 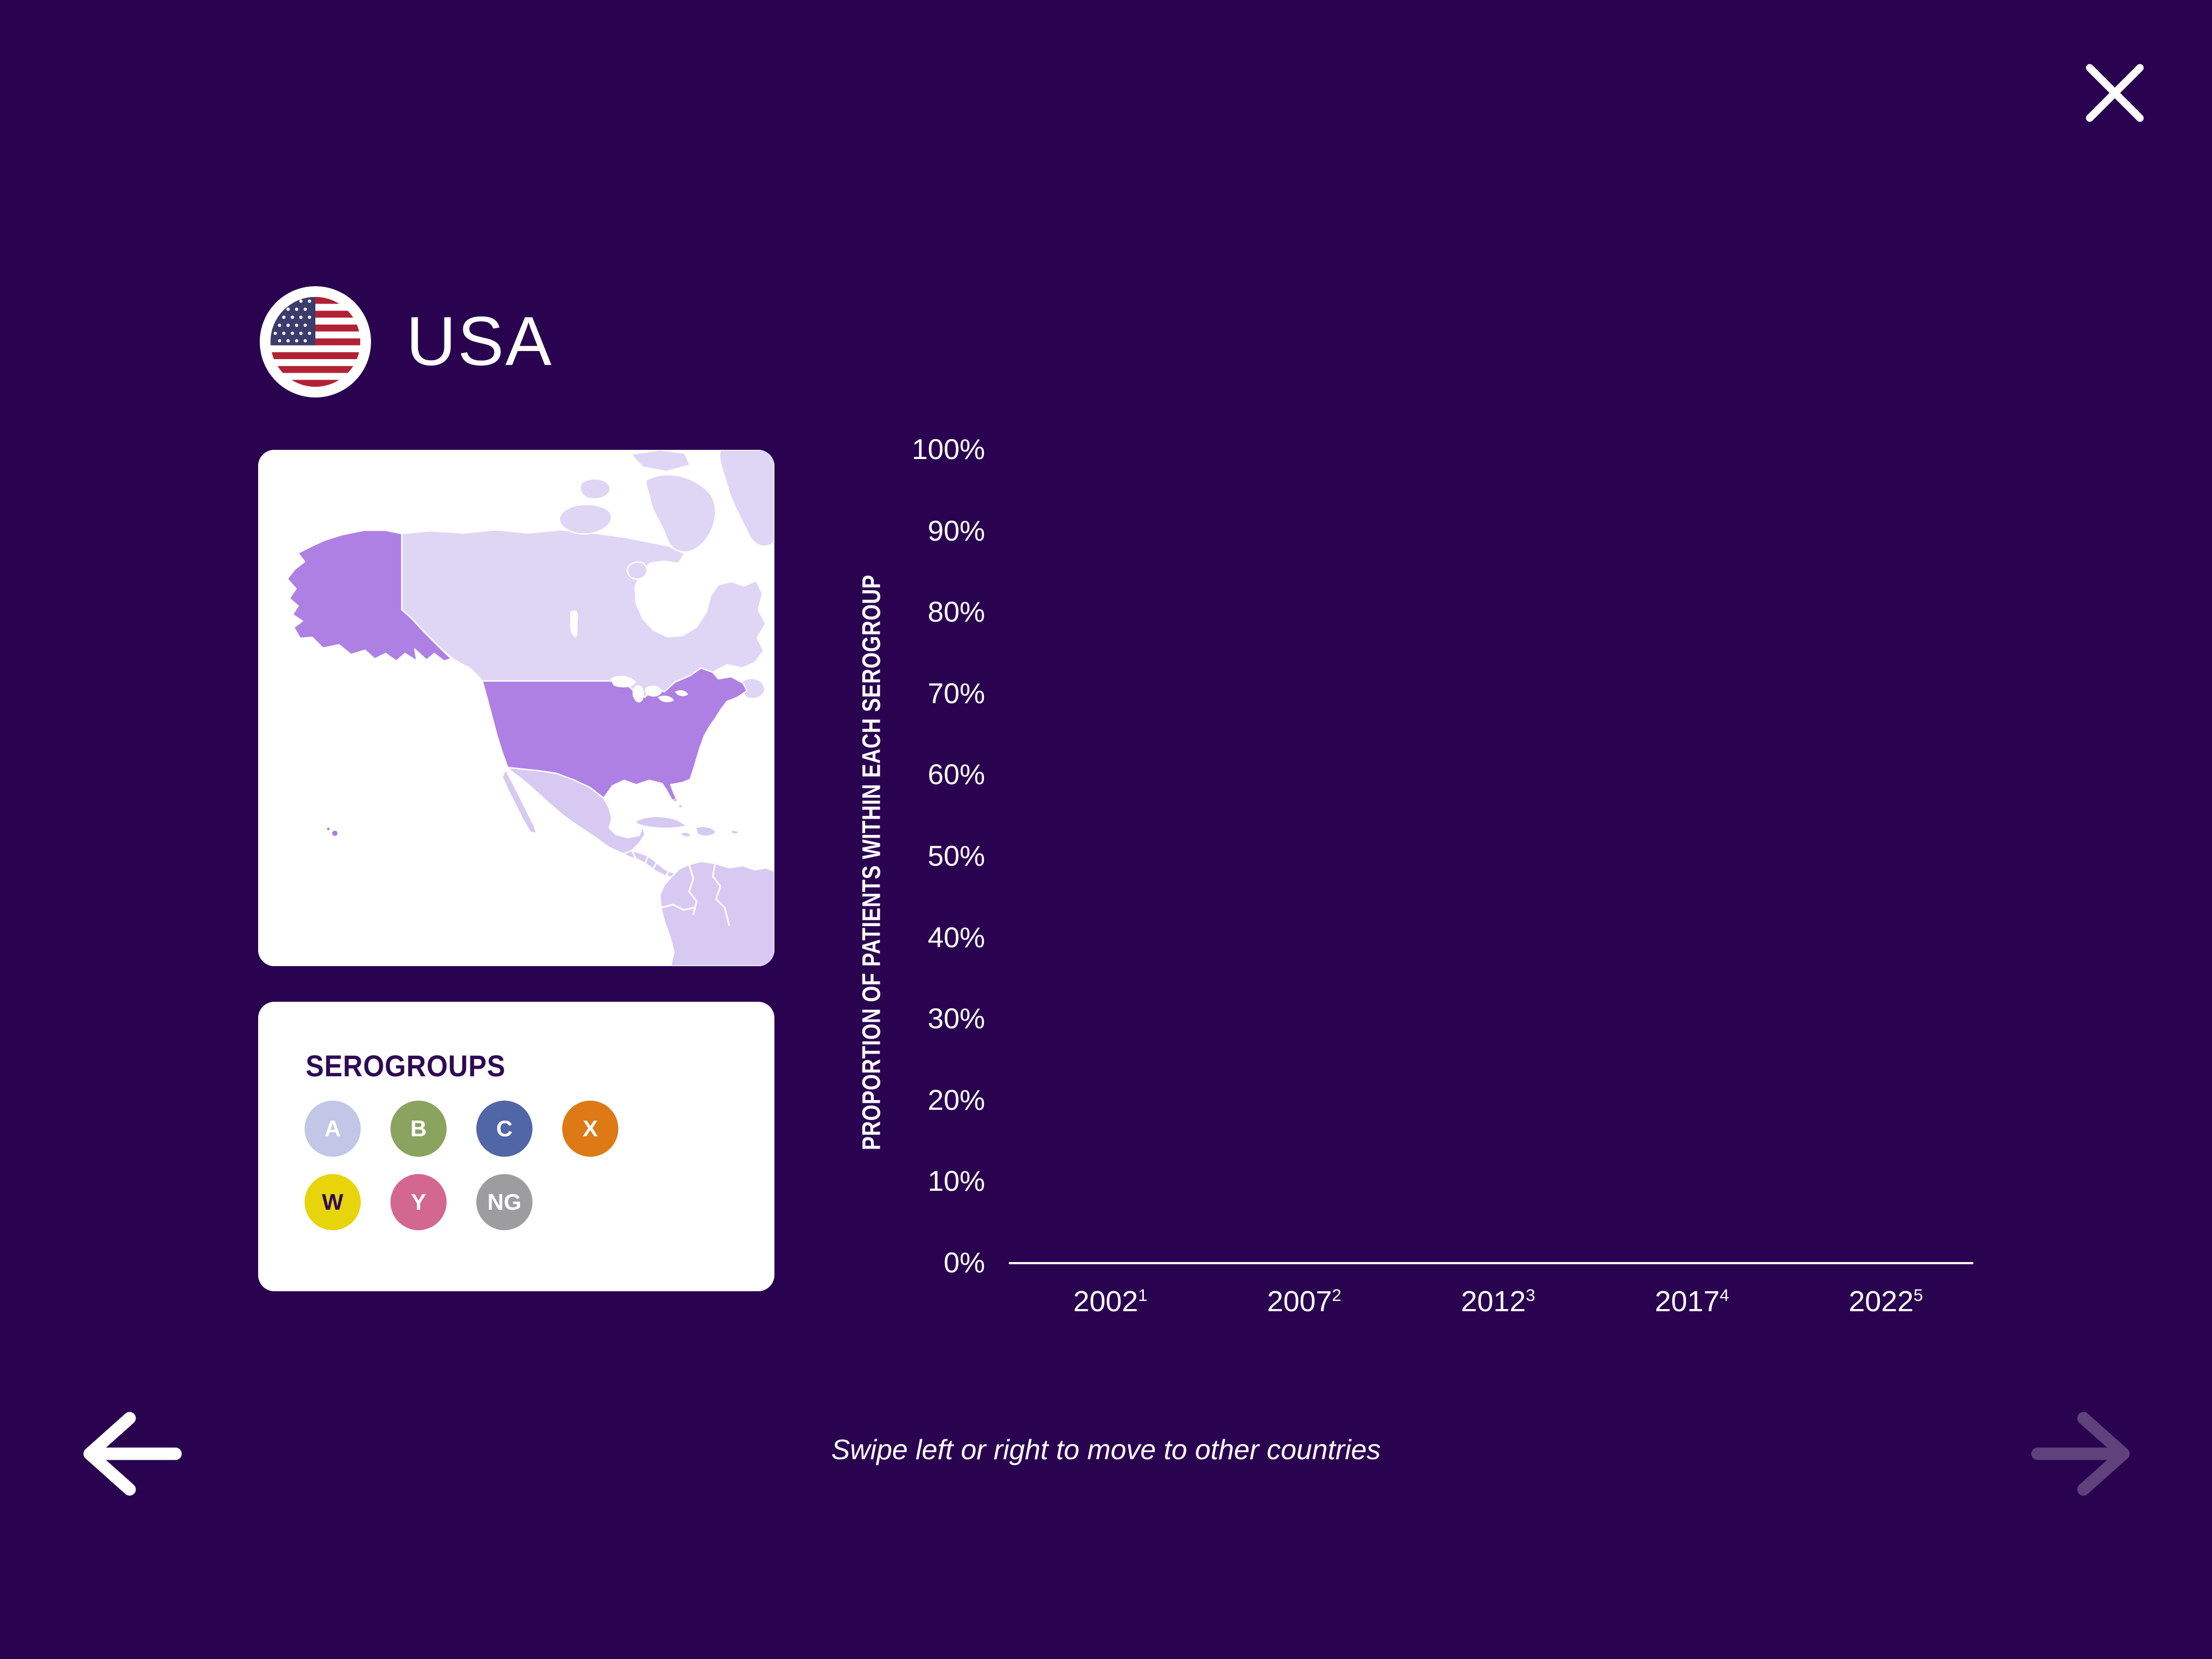 What do you see at coordinates (956, 612) in the screenshot?
I see `y-tick-label: 80%` at bounding box center [956, 612].